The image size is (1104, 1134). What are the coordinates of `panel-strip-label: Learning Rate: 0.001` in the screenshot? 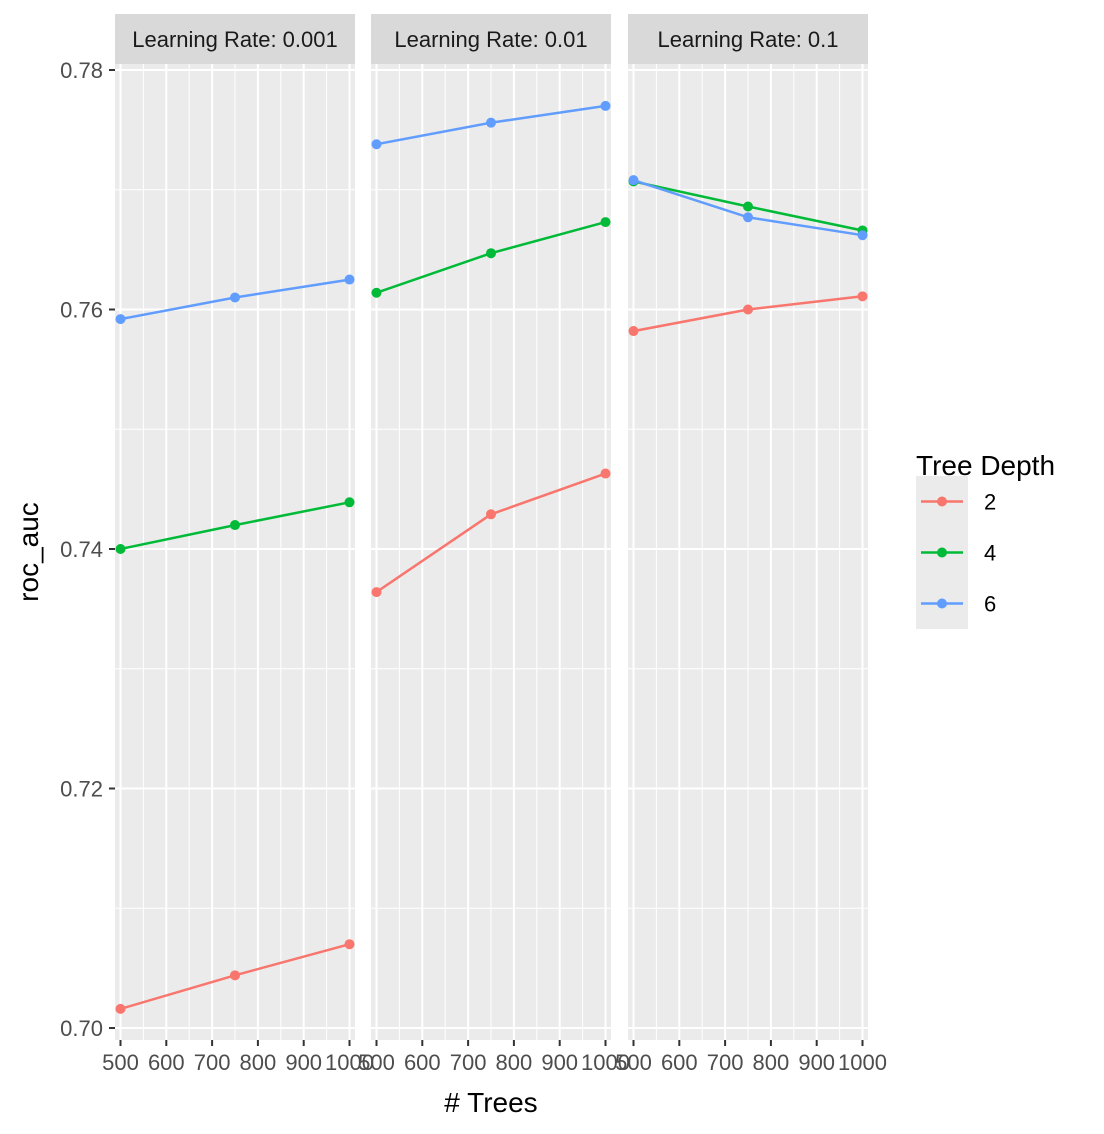 It's located at (235, 39).